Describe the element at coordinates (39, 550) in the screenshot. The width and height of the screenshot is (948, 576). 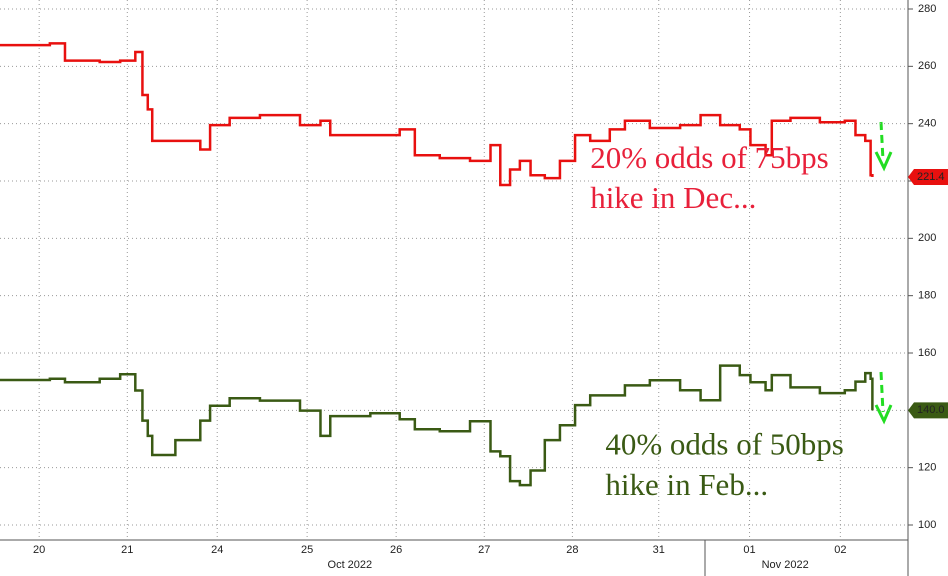
I see `x-tick-label: 20` at that location.